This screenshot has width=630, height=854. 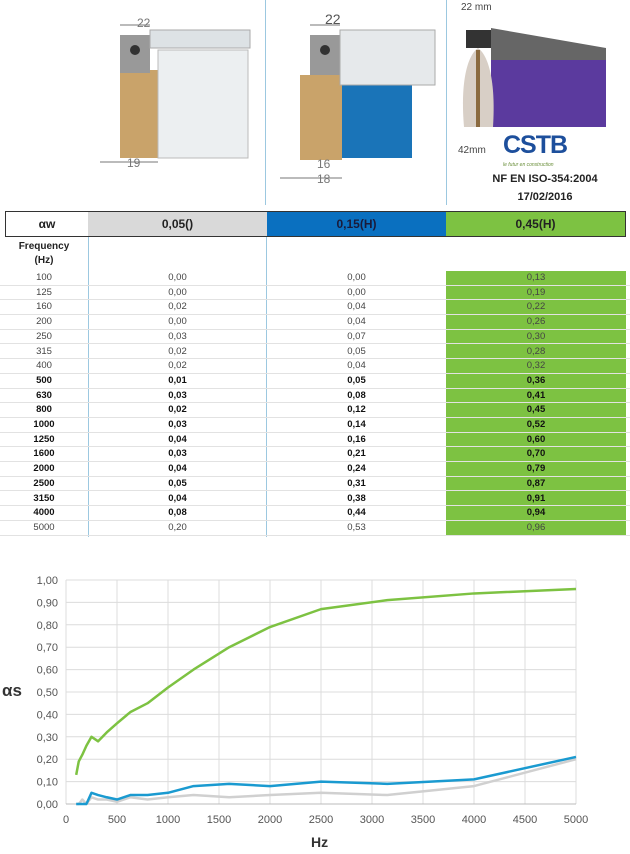 I want to click on y-tick-label: 1,00, so click(x=47, y=581).